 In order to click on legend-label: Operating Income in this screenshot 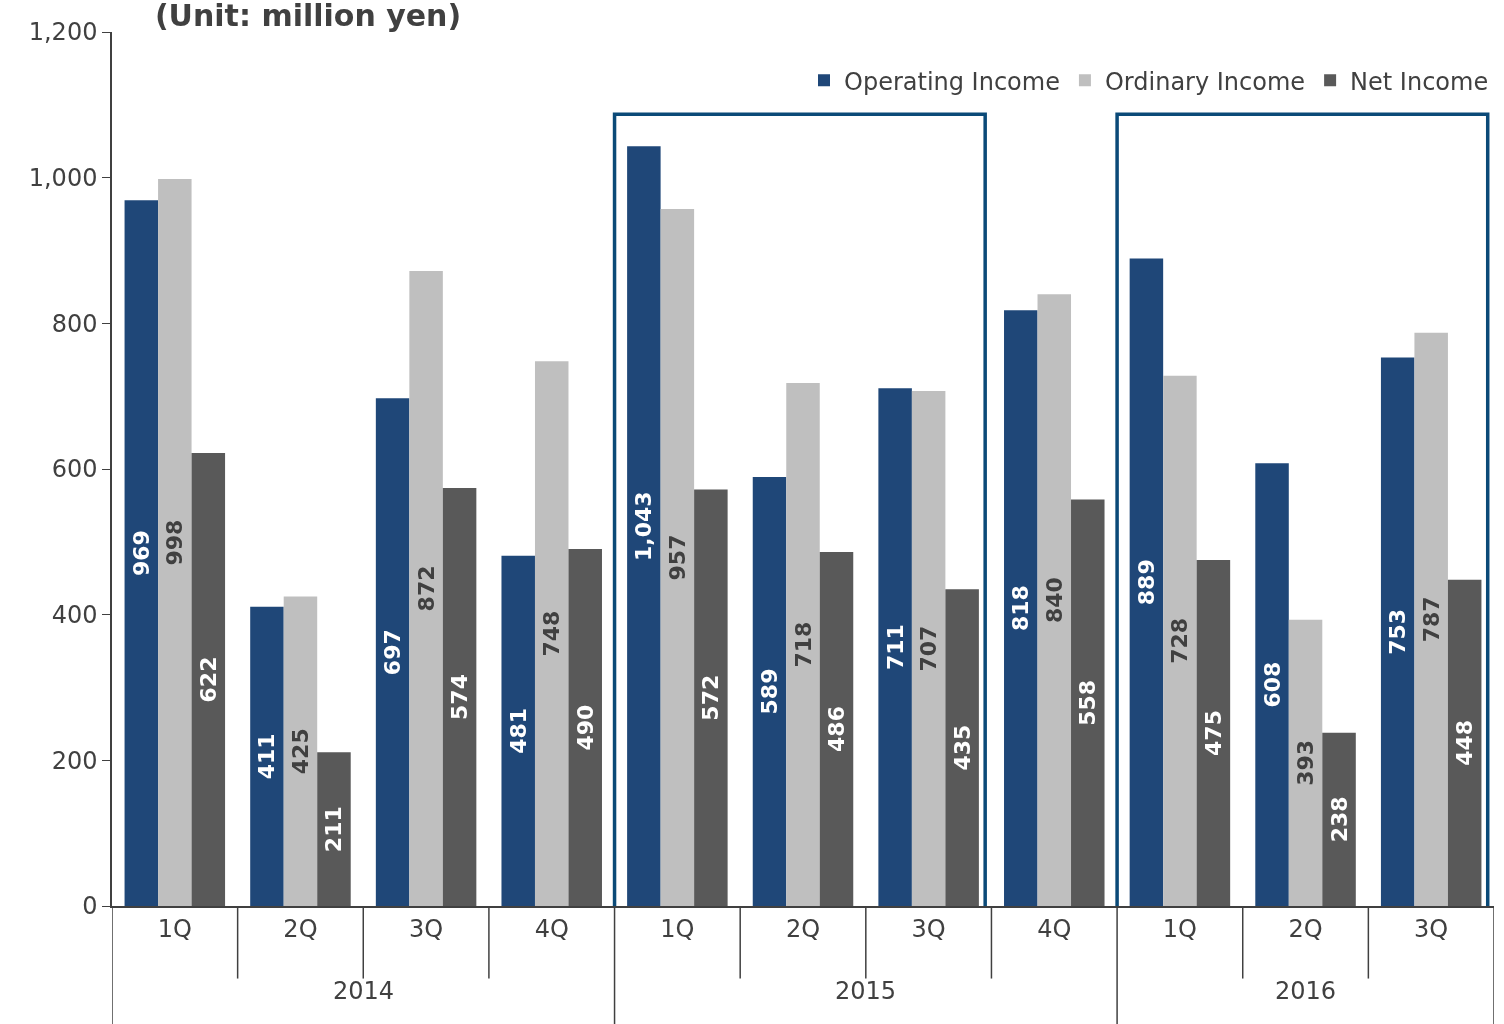, I will do `click(952, 81)`.